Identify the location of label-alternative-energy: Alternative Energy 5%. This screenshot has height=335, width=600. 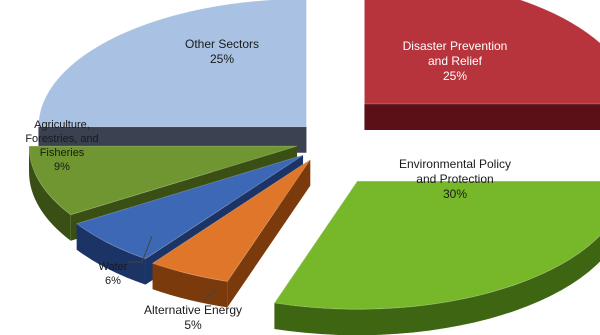
(193, 317).